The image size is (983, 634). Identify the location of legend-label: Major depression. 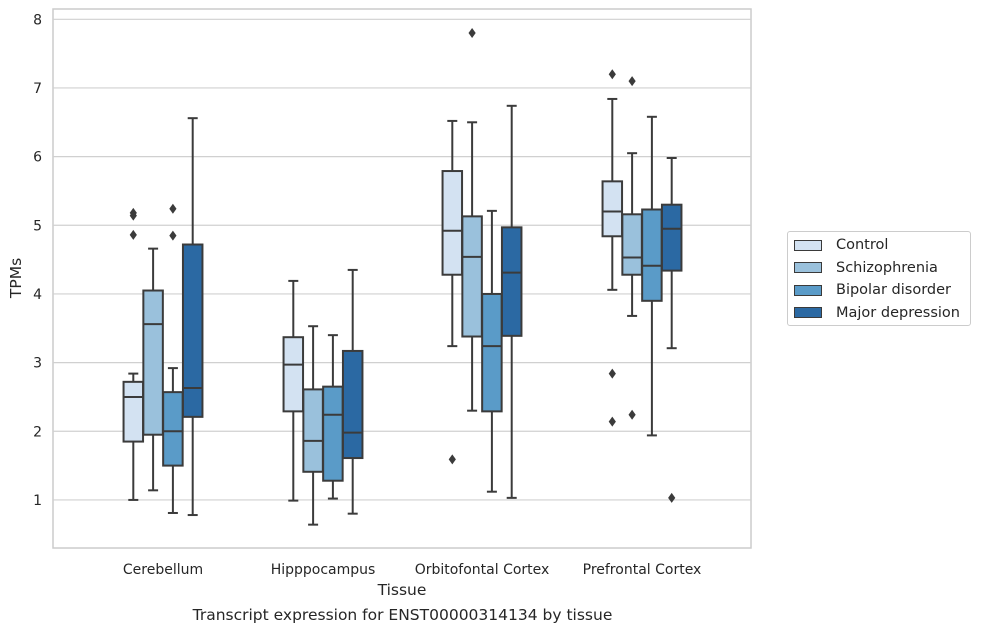
(898, 312).